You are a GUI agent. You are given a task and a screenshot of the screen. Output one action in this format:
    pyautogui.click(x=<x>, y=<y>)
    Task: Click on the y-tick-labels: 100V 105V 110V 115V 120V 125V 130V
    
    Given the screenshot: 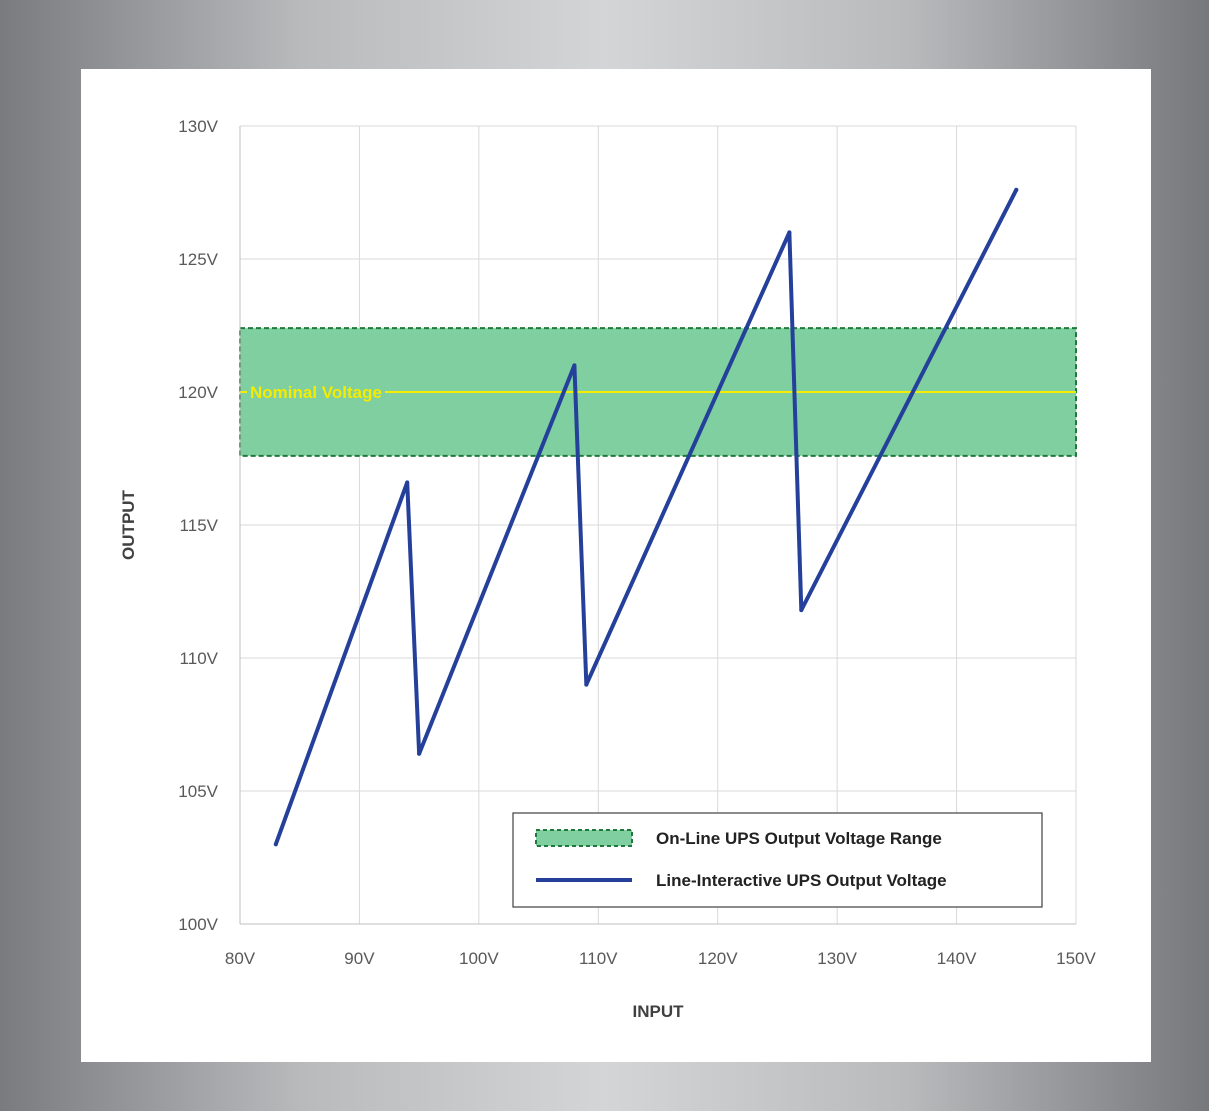 What is the action you would take?
    pyautogui.click(x=198, y=525)
    